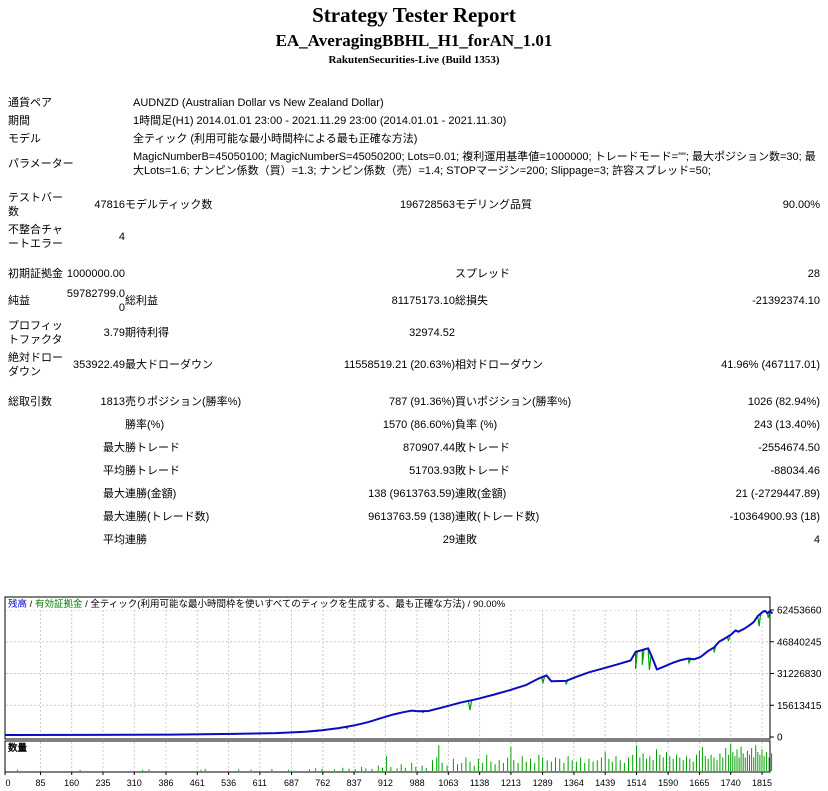 This screenshot has width=828, height=791. Describe the element at coordinates (574, 783) in the screenshot. I see `svg-text: 1364` at that location.